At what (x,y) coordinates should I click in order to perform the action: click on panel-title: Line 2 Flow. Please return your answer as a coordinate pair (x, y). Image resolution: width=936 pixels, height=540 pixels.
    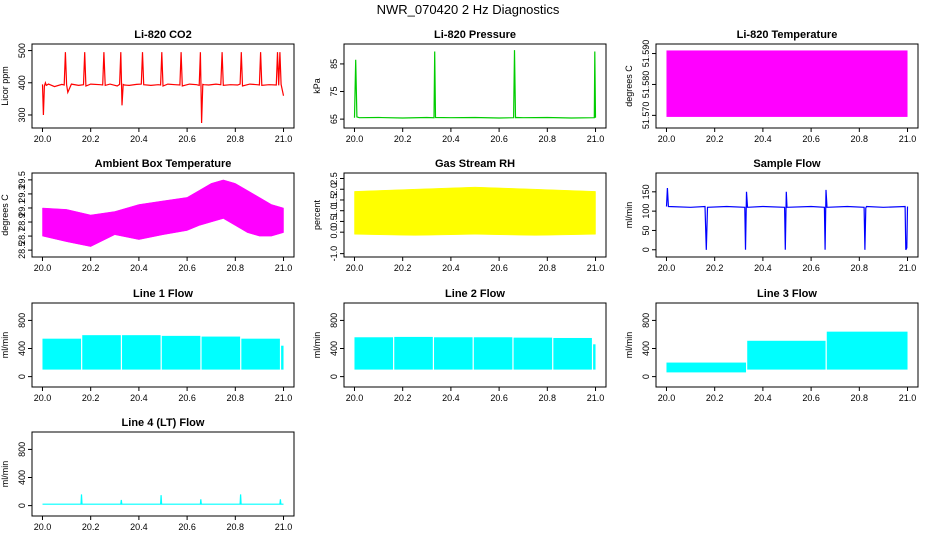
    Looking at the image, I should click on (475, 294).